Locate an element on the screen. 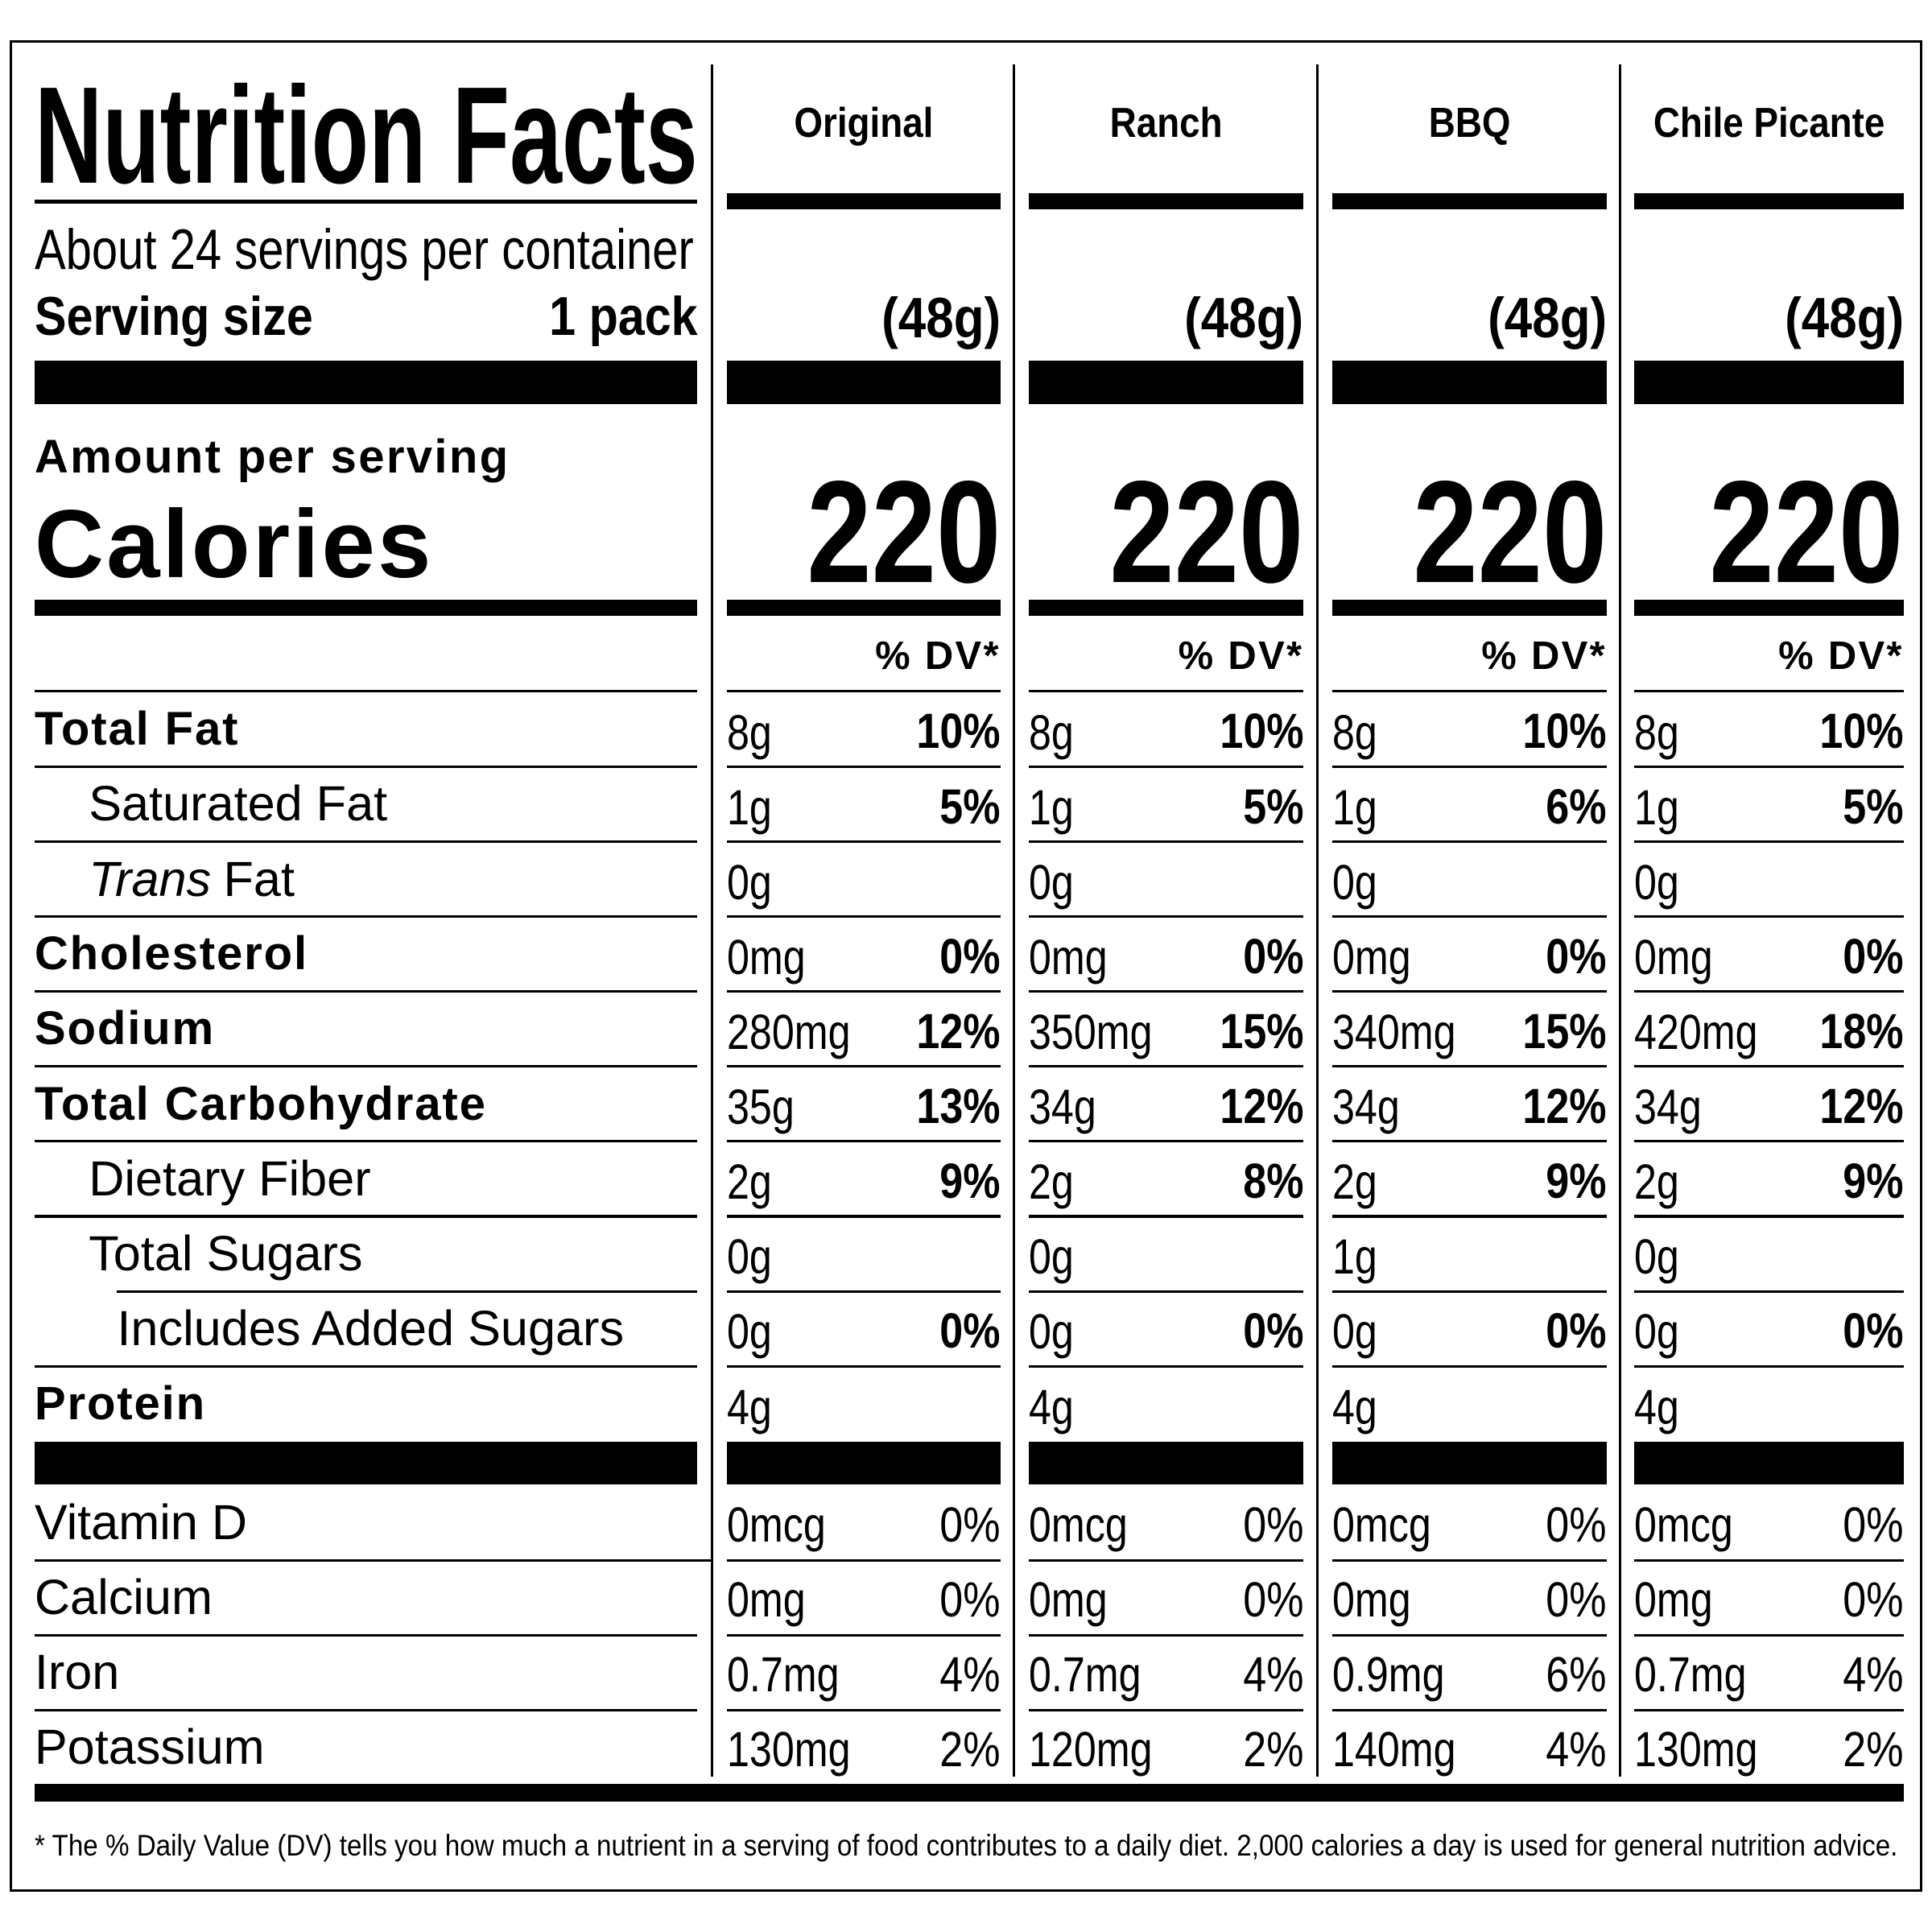 This screenshot has height=1932, width=1932. nutrient-amount: 350mg is located at coordinates (1091, 1032).